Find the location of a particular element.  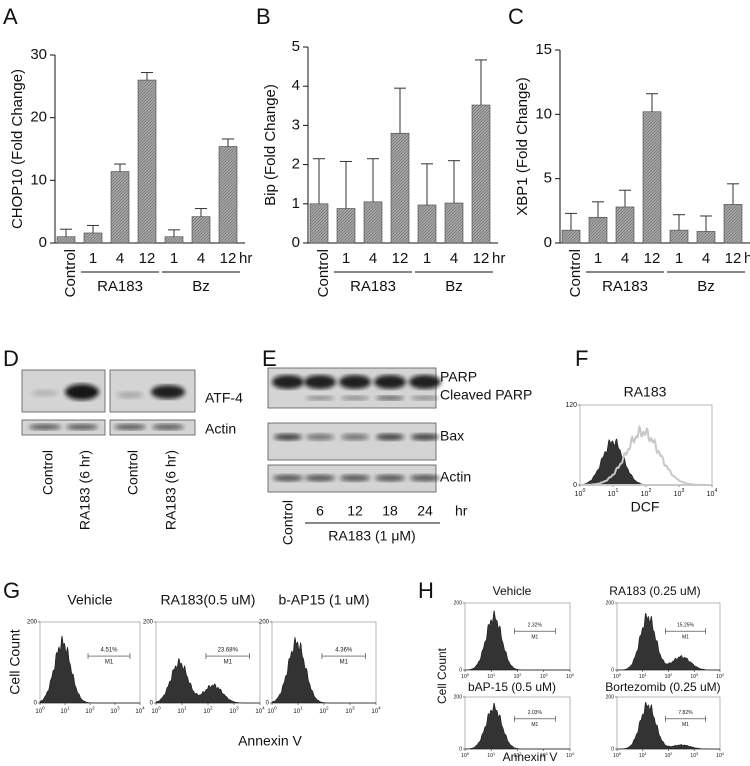

y-tick-label: 1 is located at coordinates (296, 203).